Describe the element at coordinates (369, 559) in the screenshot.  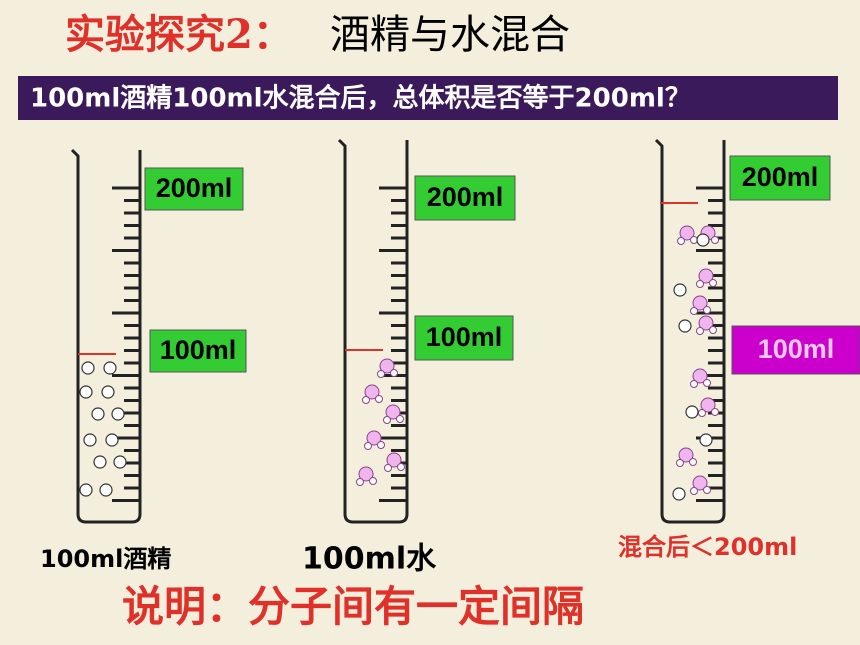
I see `caption: 100ml水` at that location.